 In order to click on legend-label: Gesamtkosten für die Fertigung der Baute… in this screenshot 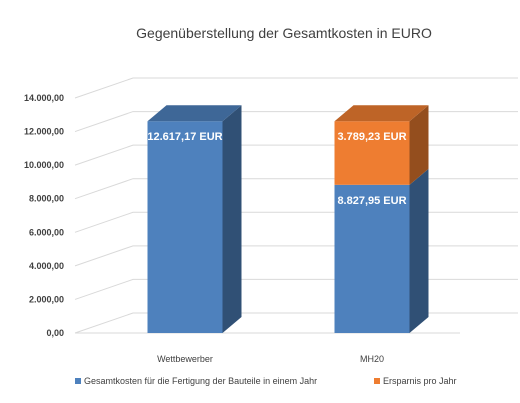, I will do `click(200, 381)`.